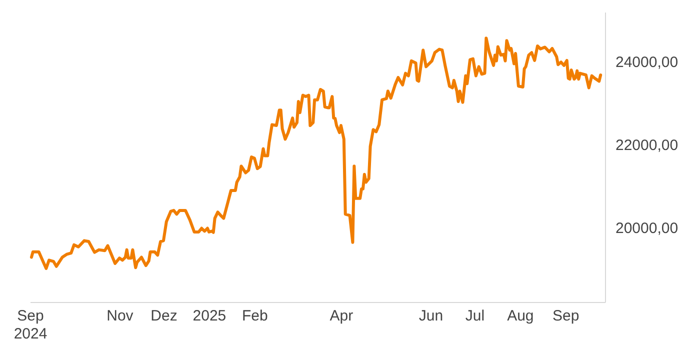  Describe the element at coordinates (475, 316) in the screenshot. I see `x-tick-label: Jul` at that location.